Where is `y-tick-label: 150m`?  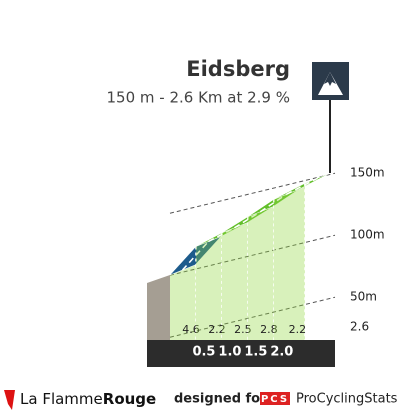 y-tick-label: 150m is located at coordinates (367, 173).